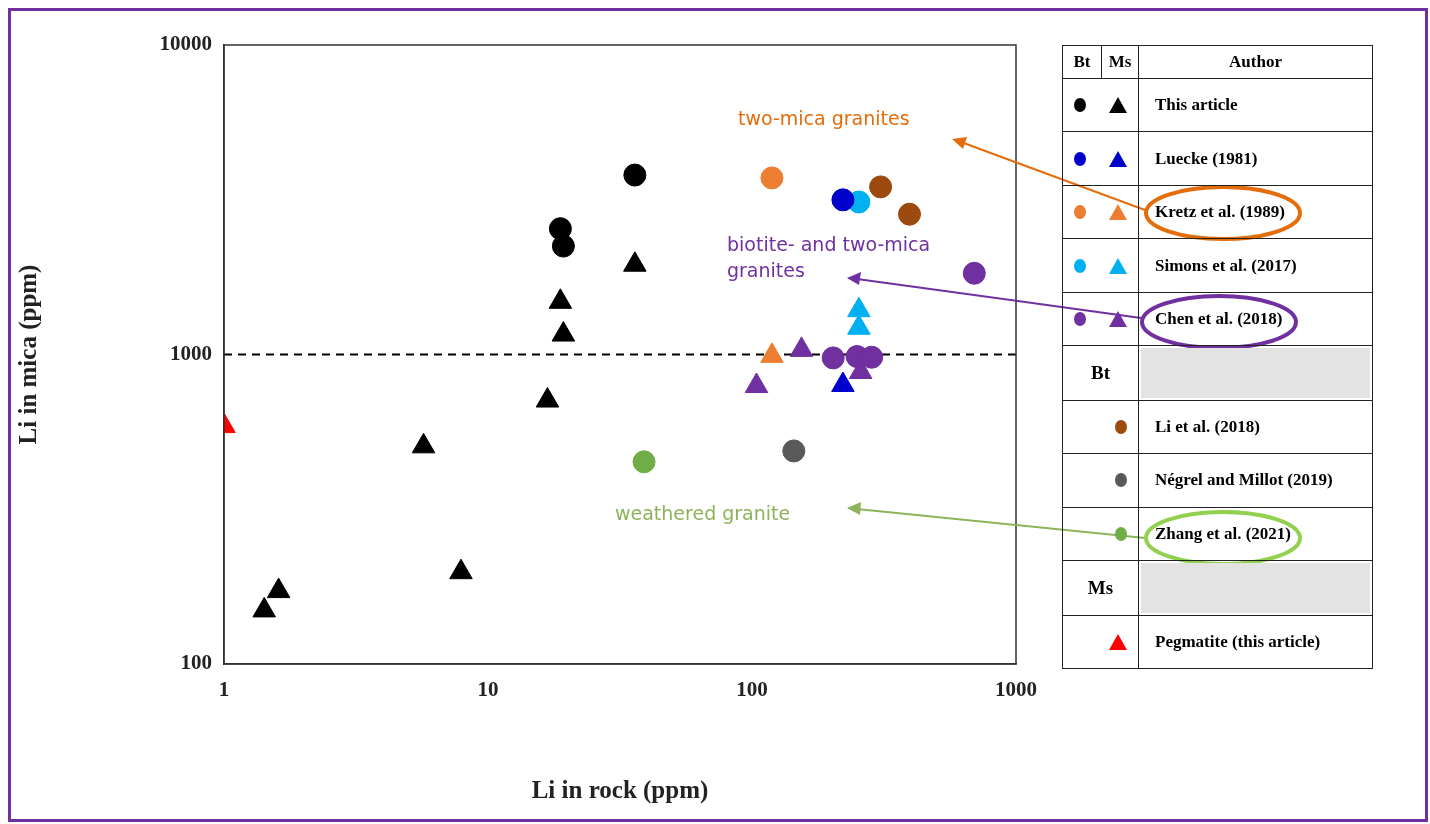  What do you see at coordinates (1255, 319) in the screenshot?
I see `legend-label: Chen et al. (2018)` at bounding box center [1255, 319].